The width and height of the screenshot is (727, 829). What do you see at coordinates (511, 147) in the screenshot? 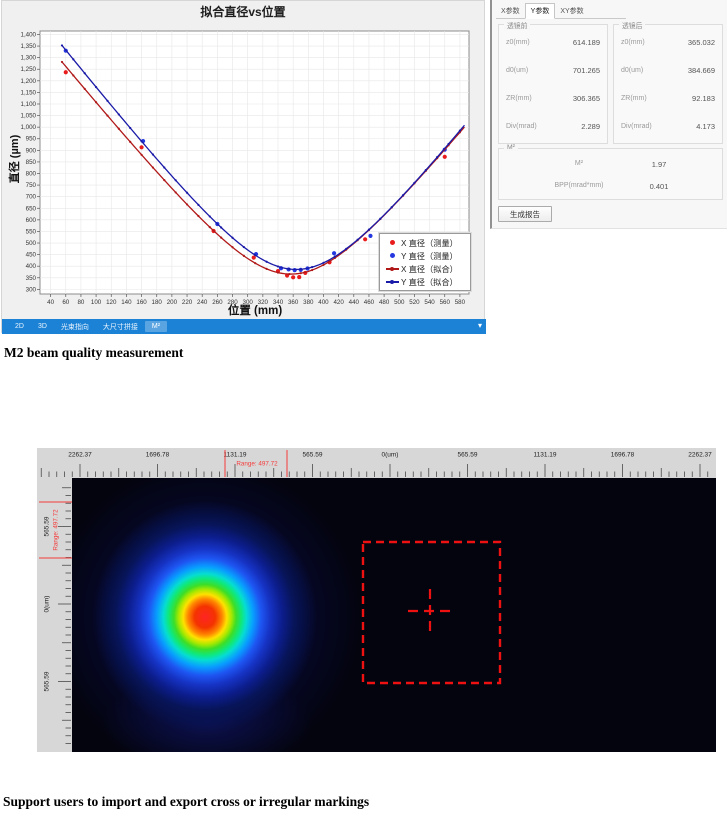
I see `group-title: M²` at bounding box center [511, 147].